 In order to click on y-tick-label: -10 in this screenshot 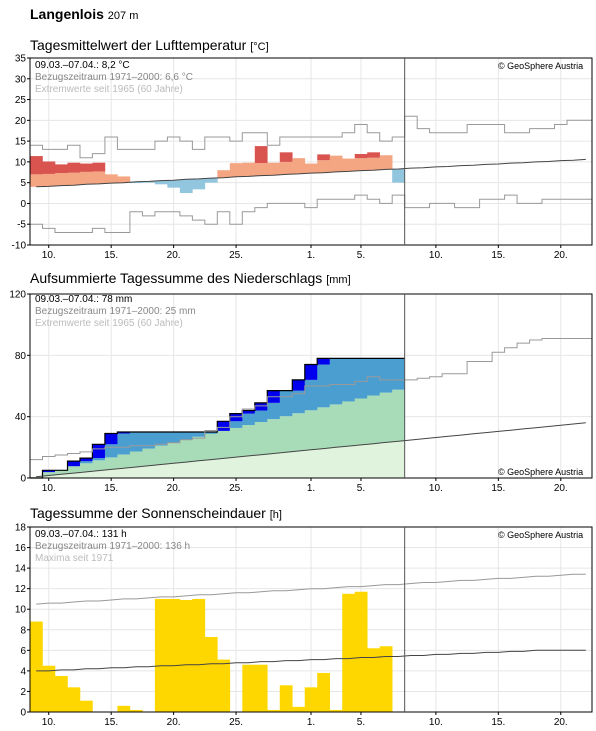, I will do `click(19, 246)`.